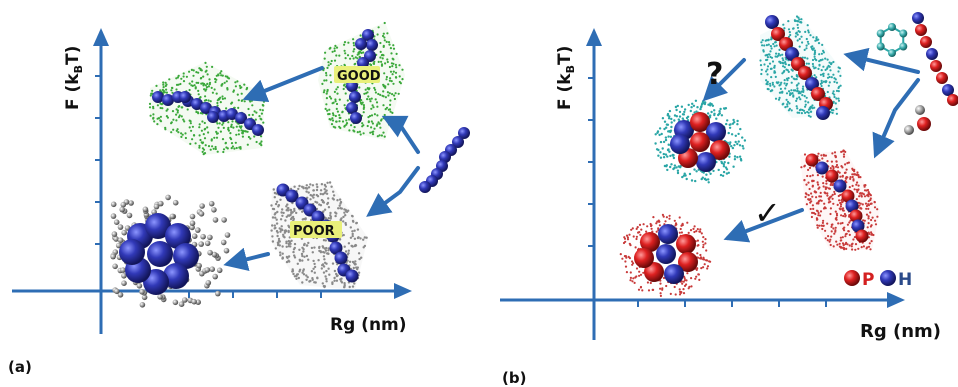  I want to click on good-label: GOOD, so click(359, 76).